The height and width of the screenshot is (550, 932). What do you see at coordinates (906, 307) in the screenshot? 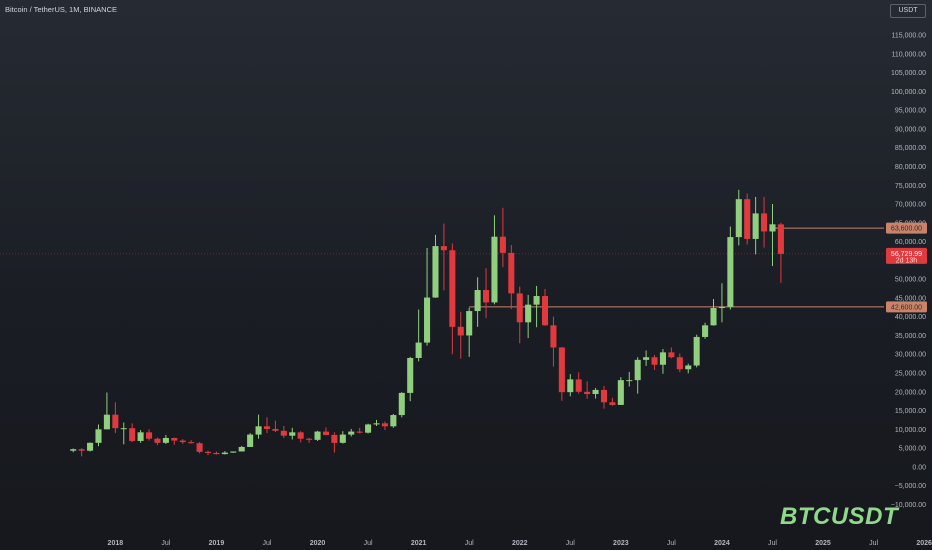
I see `level-price-tag` at bounding box center [906, 307].